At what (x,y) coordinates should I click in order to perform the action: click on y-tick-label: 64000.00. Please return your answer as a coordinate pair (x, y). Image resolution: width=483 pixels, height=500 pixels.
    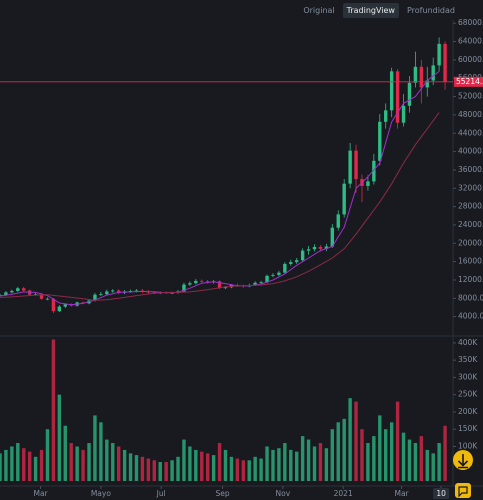
    Looking at the image, I should click on (470, 41).